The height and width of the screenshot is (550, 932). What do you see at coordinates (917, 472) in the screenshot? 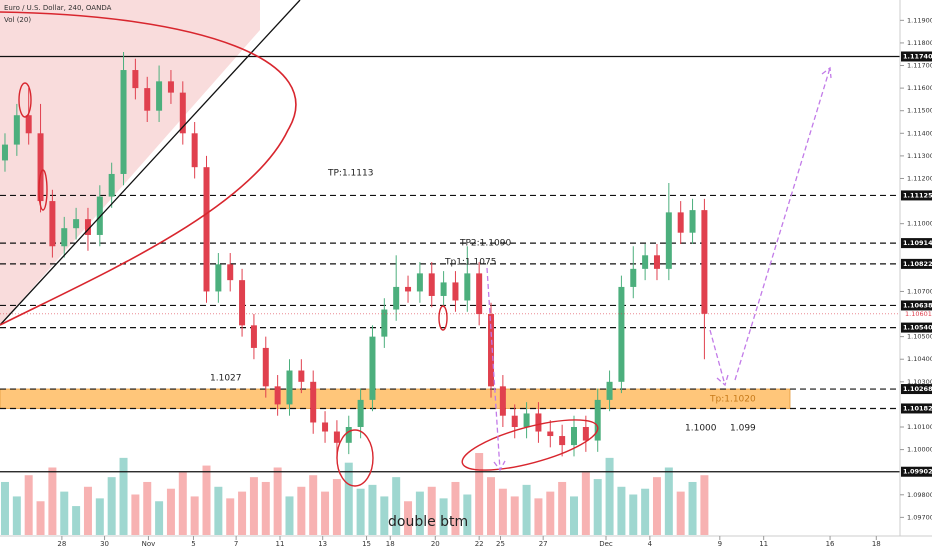
I see `level-label: 1.09902` at bounding box center [917, 472].